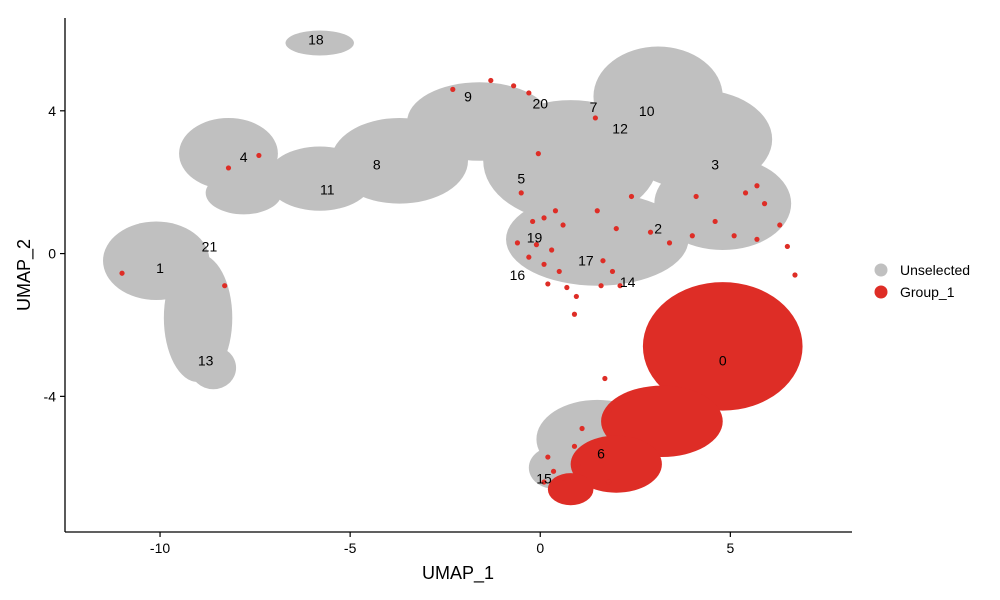 The image size is (1000, 600). I want to click on cluster-label-13: 13, so click(206, 361).